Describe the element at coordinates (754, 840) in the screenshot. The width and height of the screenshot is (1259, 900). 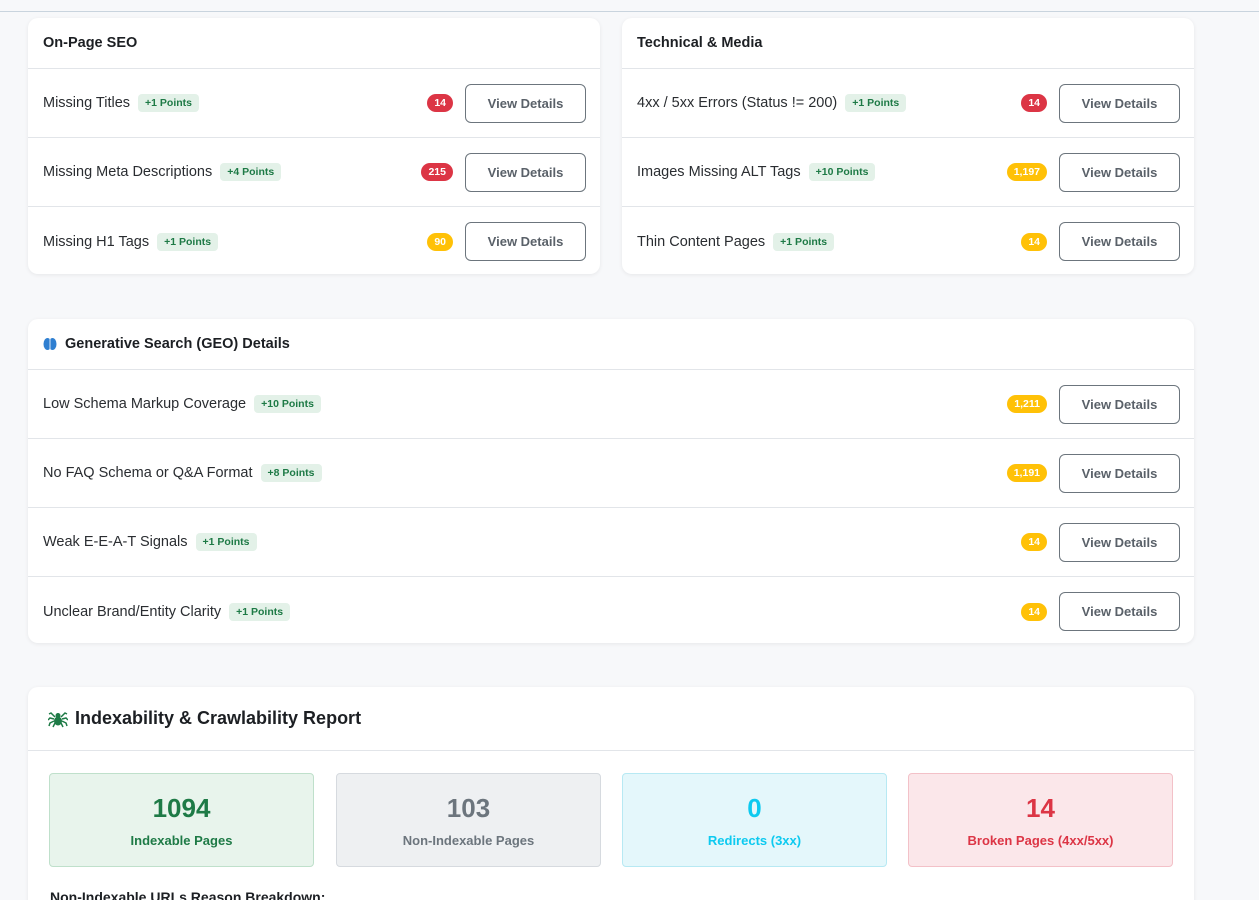
I see `stat-label: Redirects (3xx)` at that location.